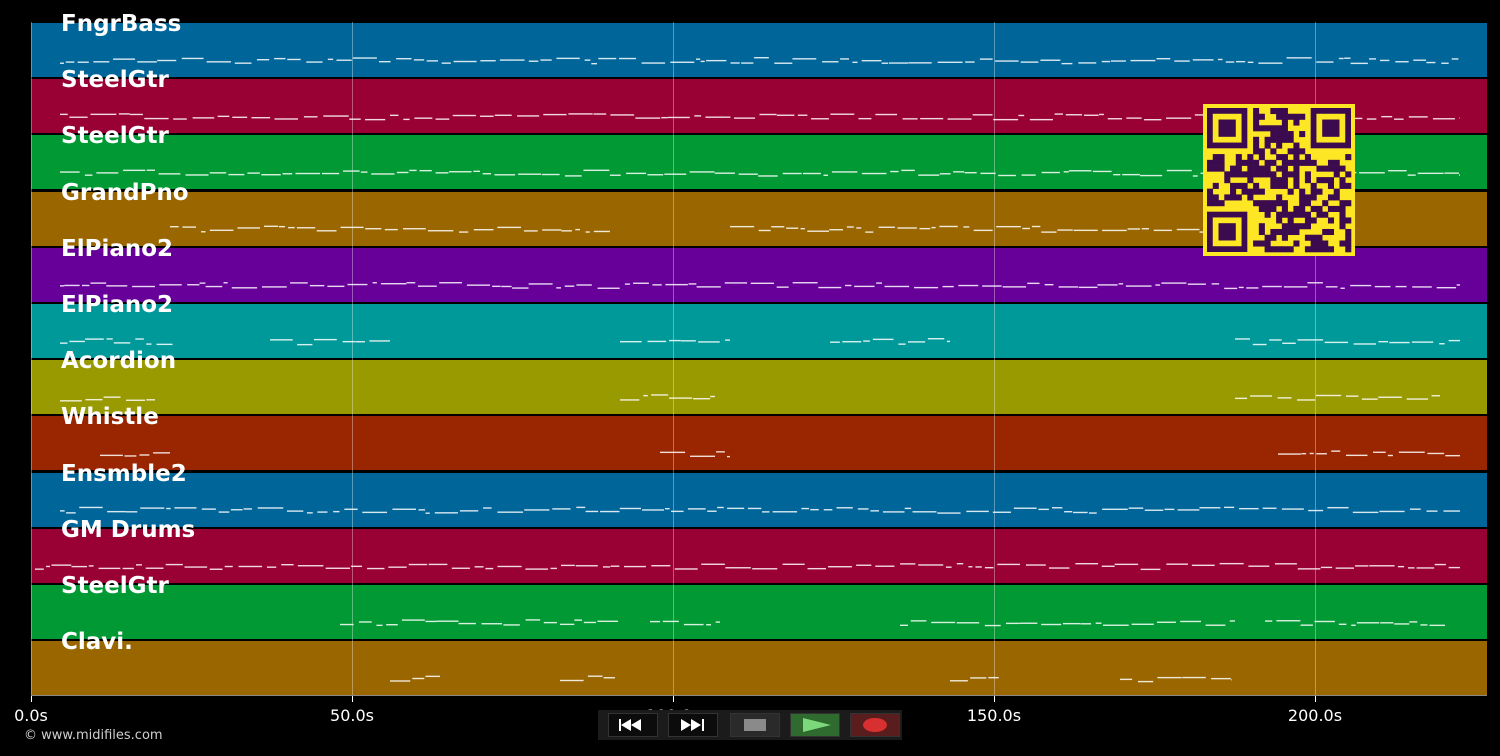 This screenshot has height=756, width=1500. What do you see at coordinates (633, 725) in the screenshot?
I see `rewind-button` at bounding box center [633, 725].